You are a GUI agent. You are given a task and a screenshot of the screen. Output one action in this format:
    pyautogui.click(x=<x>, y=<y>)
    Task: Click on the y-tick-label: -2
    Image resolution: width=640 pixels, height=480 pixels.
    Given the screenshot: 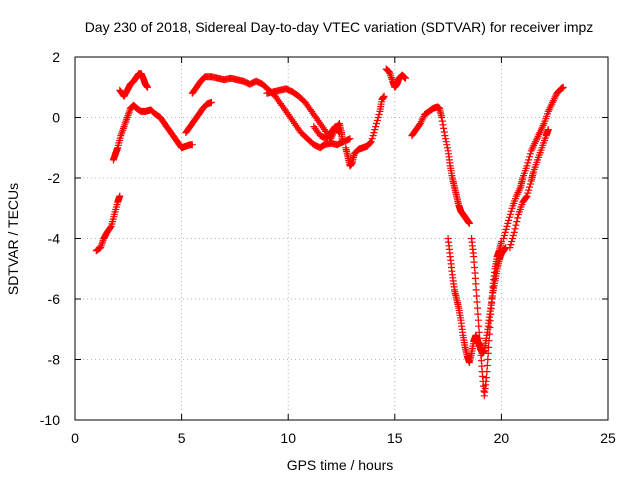 What is the action you would take?
    pyautogui.click(x=54, y=178)
    